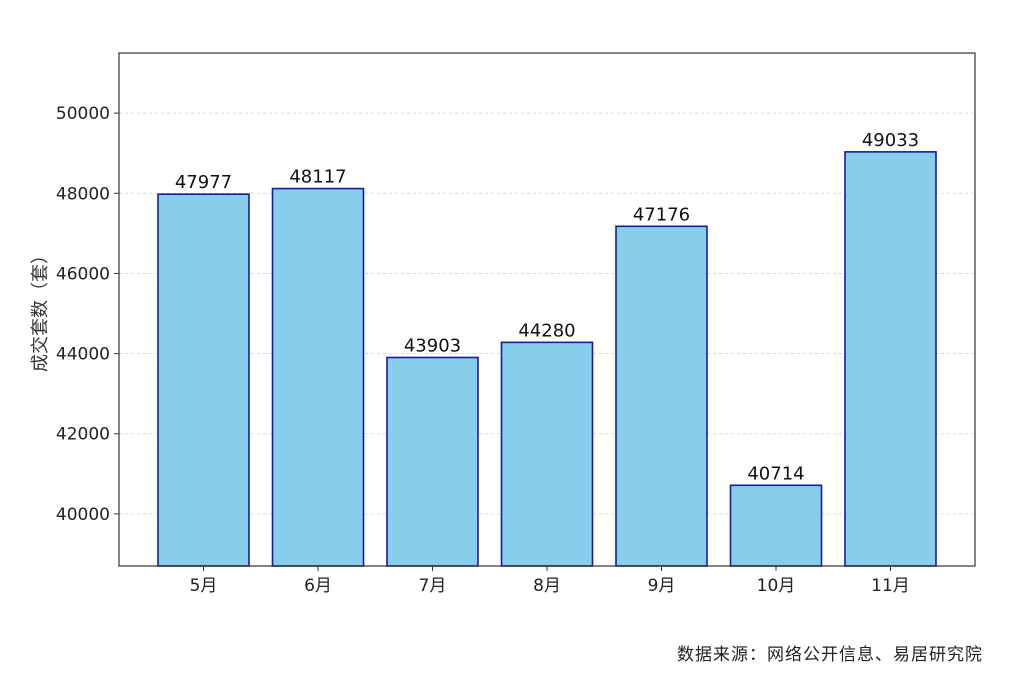 The width and height of the screenshot is (1013, 674). I want to click on data-label: 47977, so click(203, 182).